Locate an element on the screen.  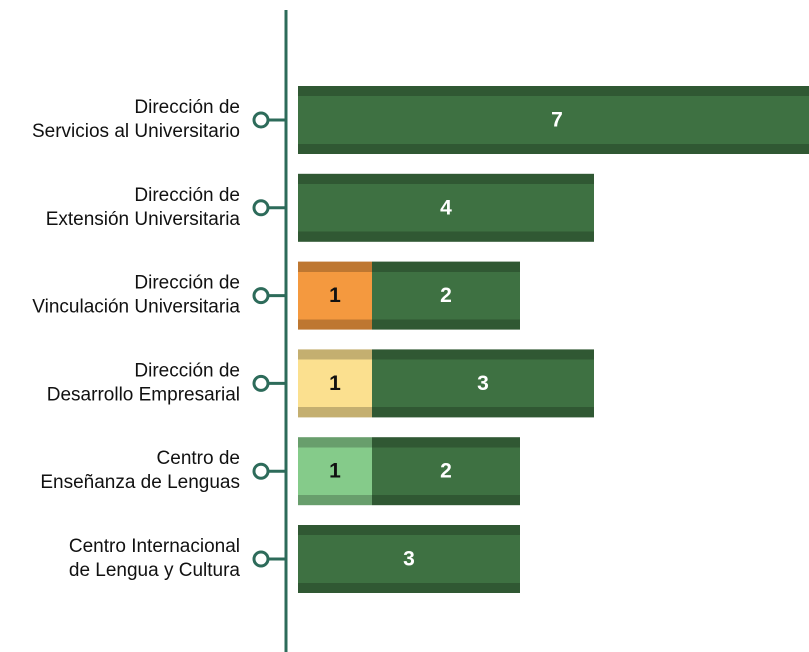
category-label: Vinculación Universitaria is located at coordinates (136, 307).